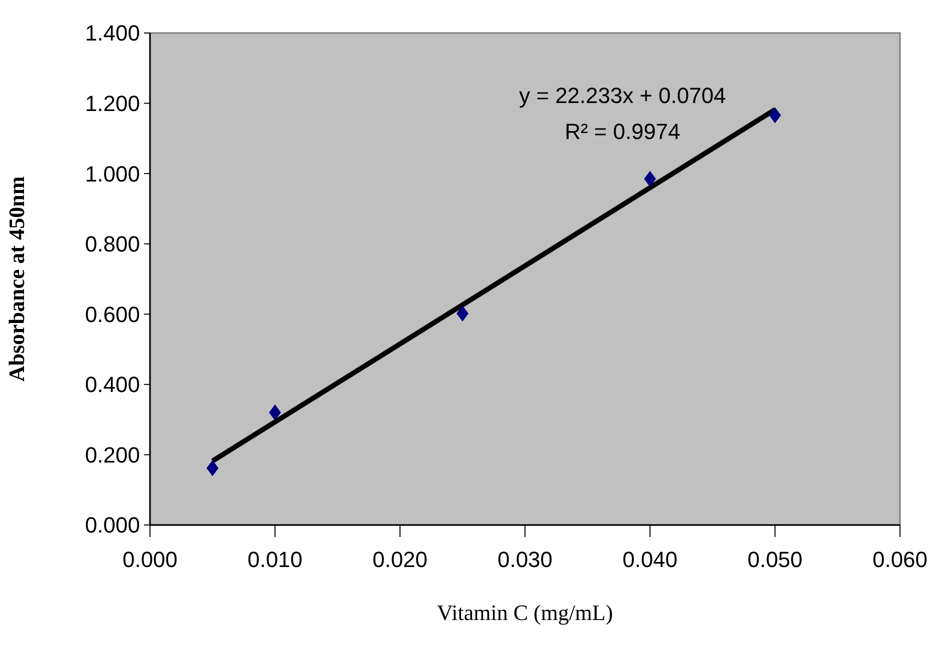  What do you see at coordinates (112, 455) in the screenshot?
I see `y-tick-label: 0.200` at bounding box center [112, 455].